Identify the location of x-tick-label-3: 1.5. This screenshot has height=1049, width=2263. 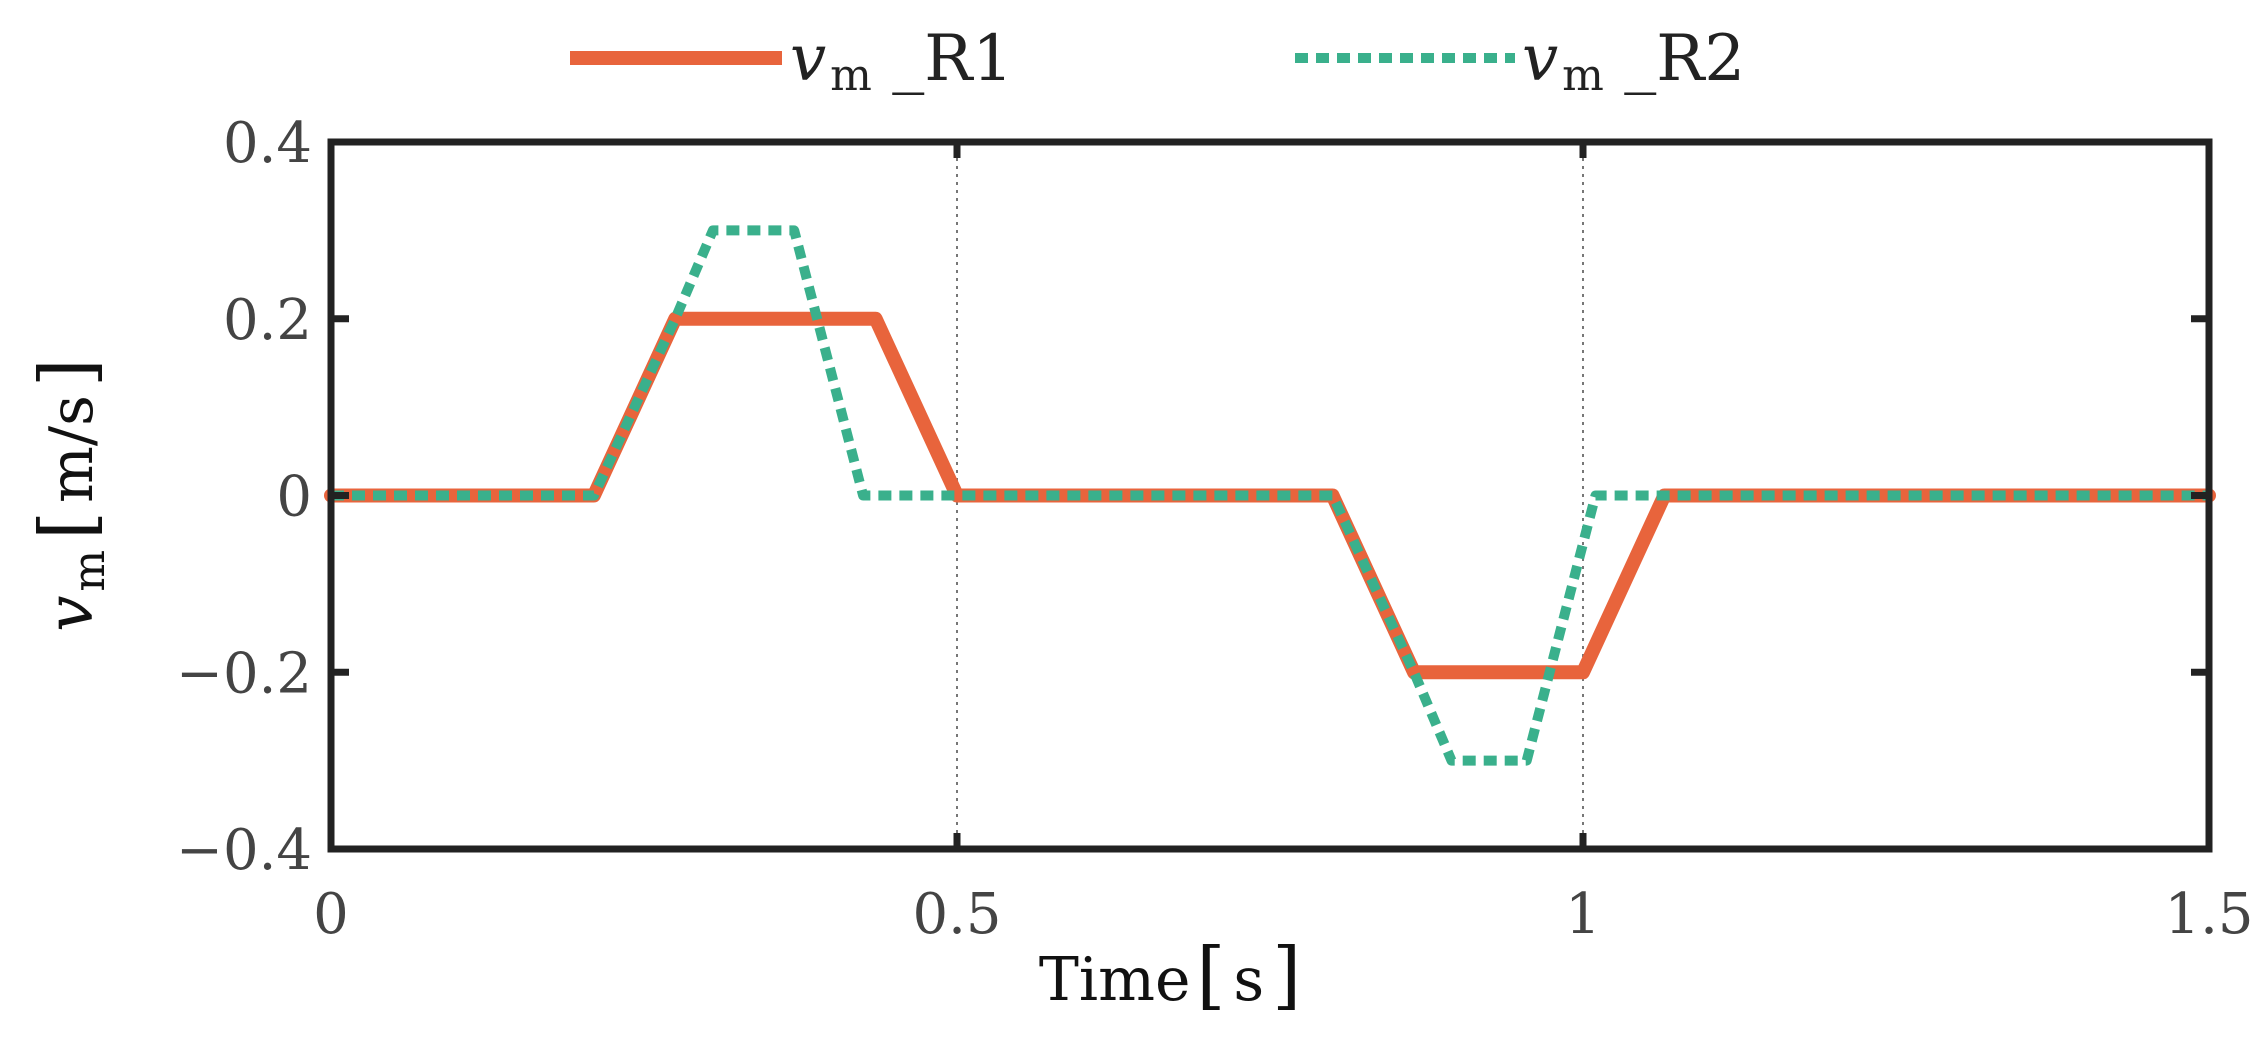
(2208, 914).